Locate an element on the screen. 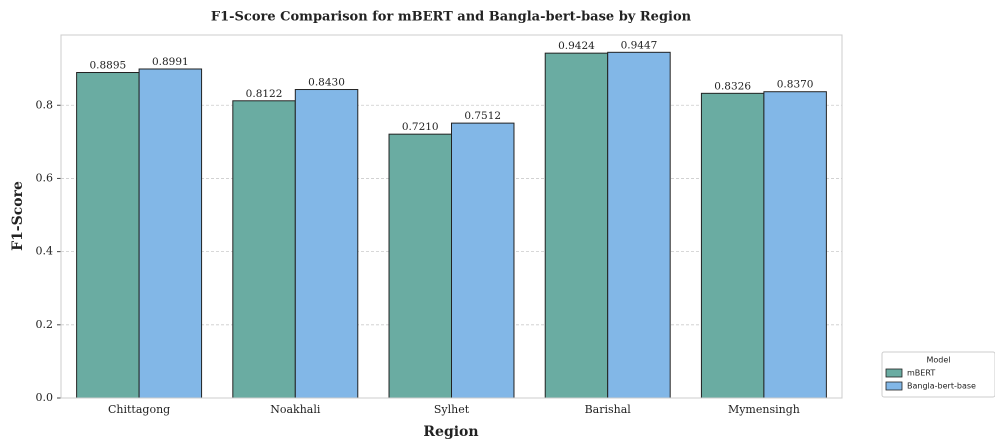 This screenshot has height=444, width=995. value-label: 0.8122 is located at coordinates (264, 94).